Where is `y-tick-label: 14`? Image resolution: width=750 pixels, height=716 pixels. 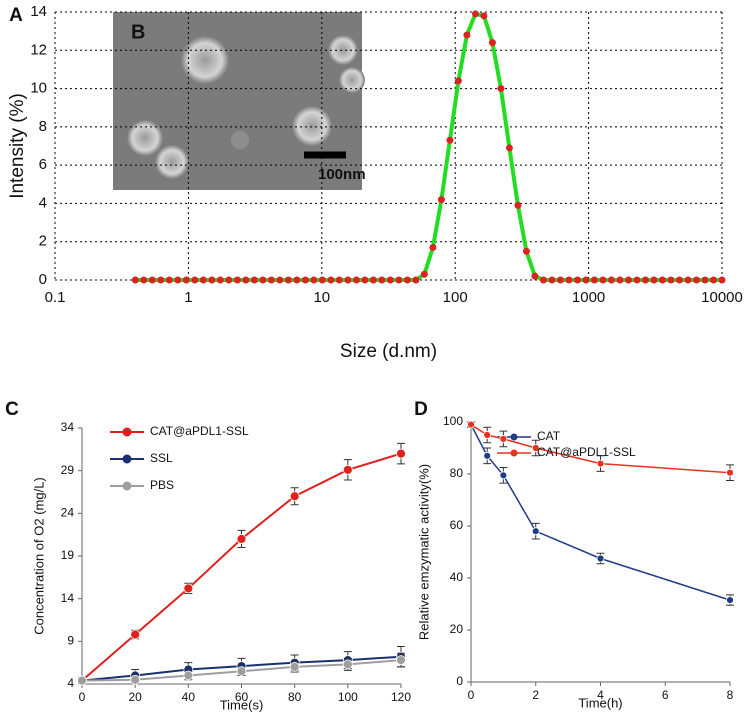 y-tick-label: 14 is located at coordinates (38, 11).